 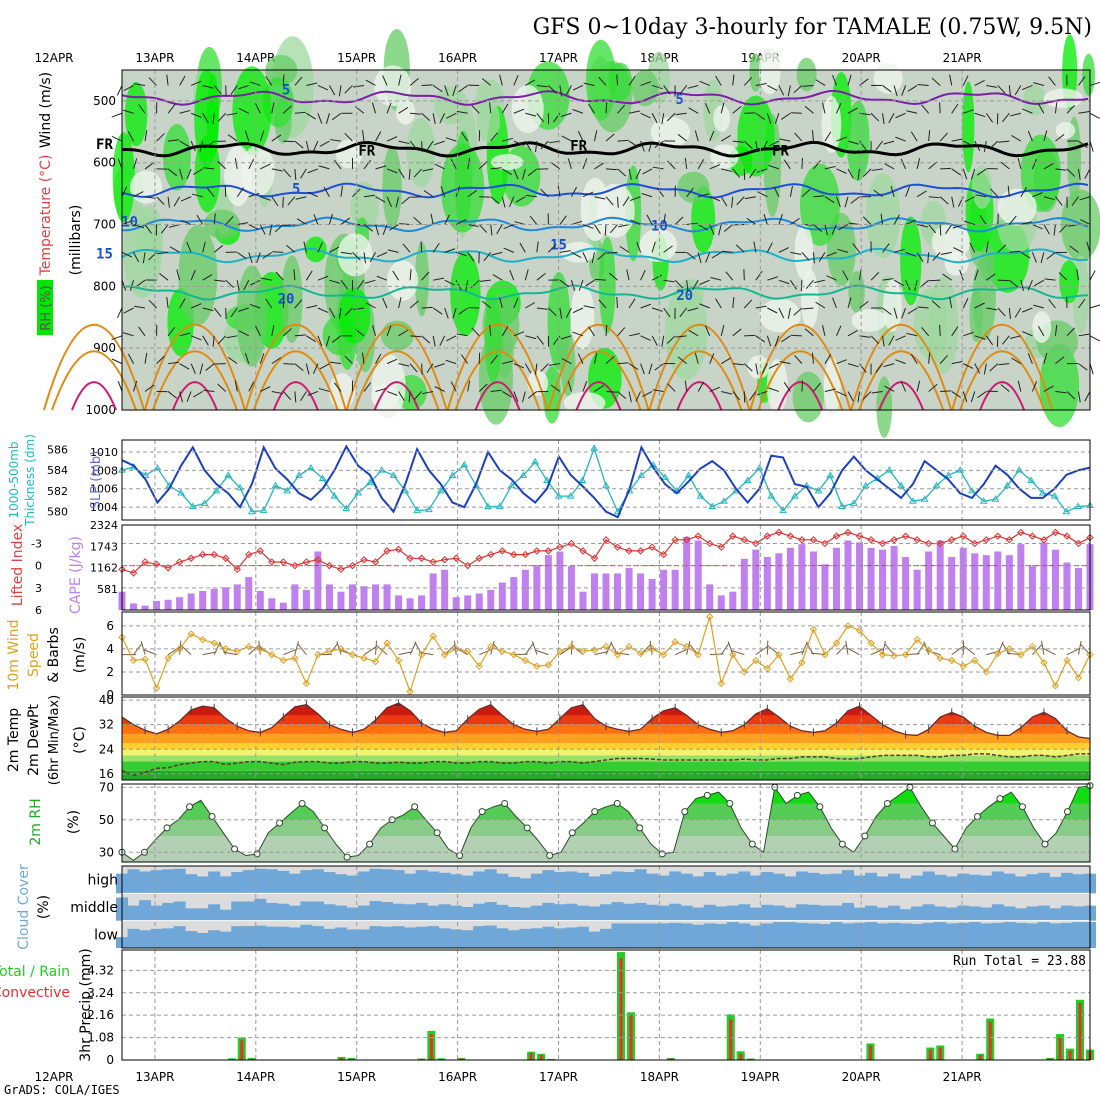 I want to click on li-tick: 3, so click(x=38, y=588).